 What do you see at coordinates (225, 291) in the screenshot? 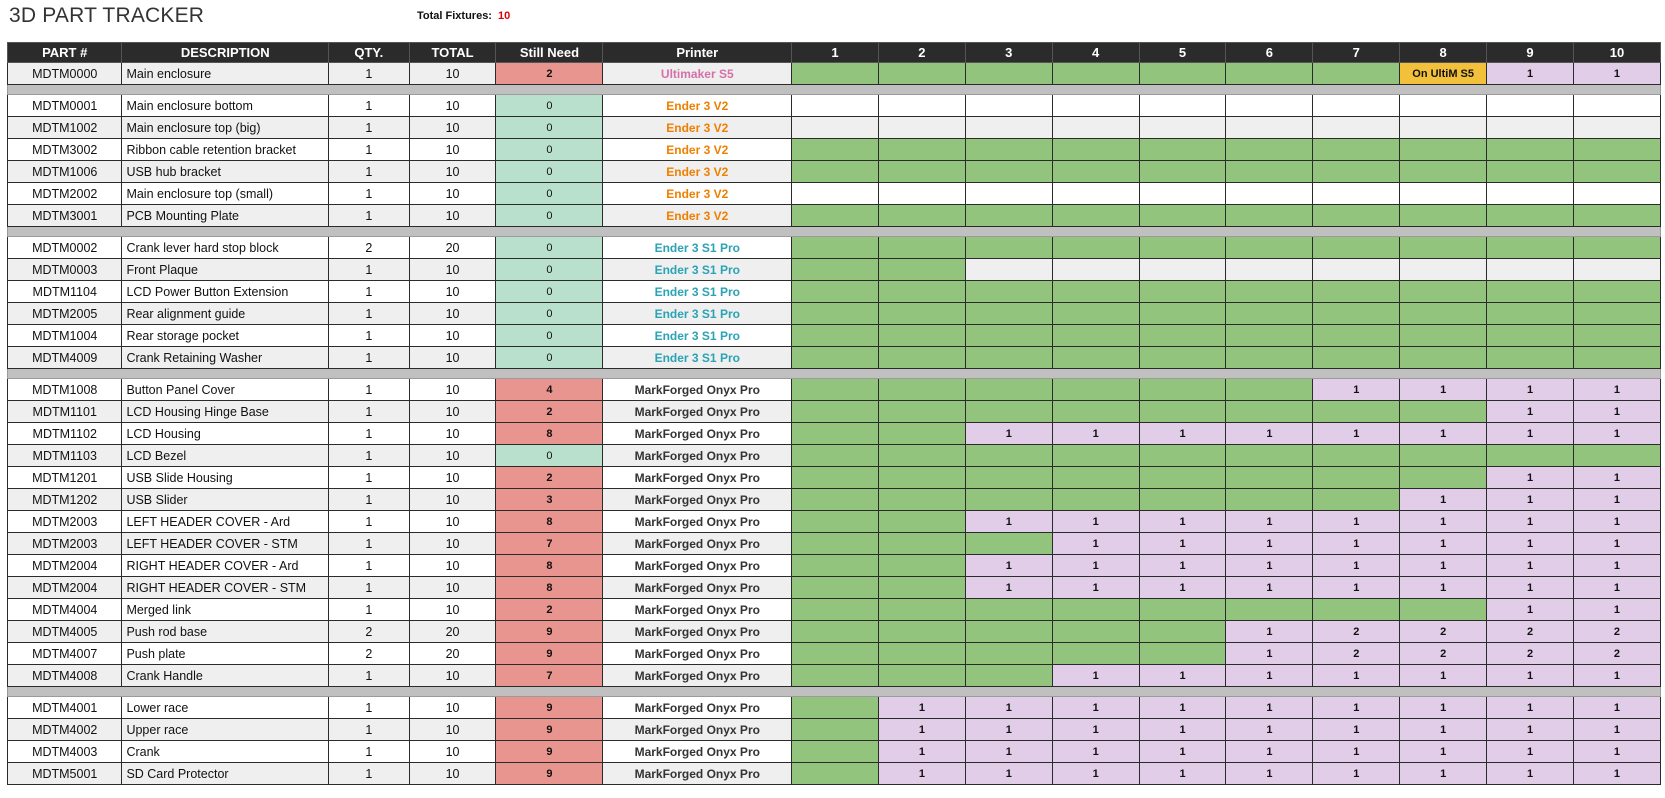
I see `description-cell: LCD Power Button Extension` at bounding box center [225, 291].